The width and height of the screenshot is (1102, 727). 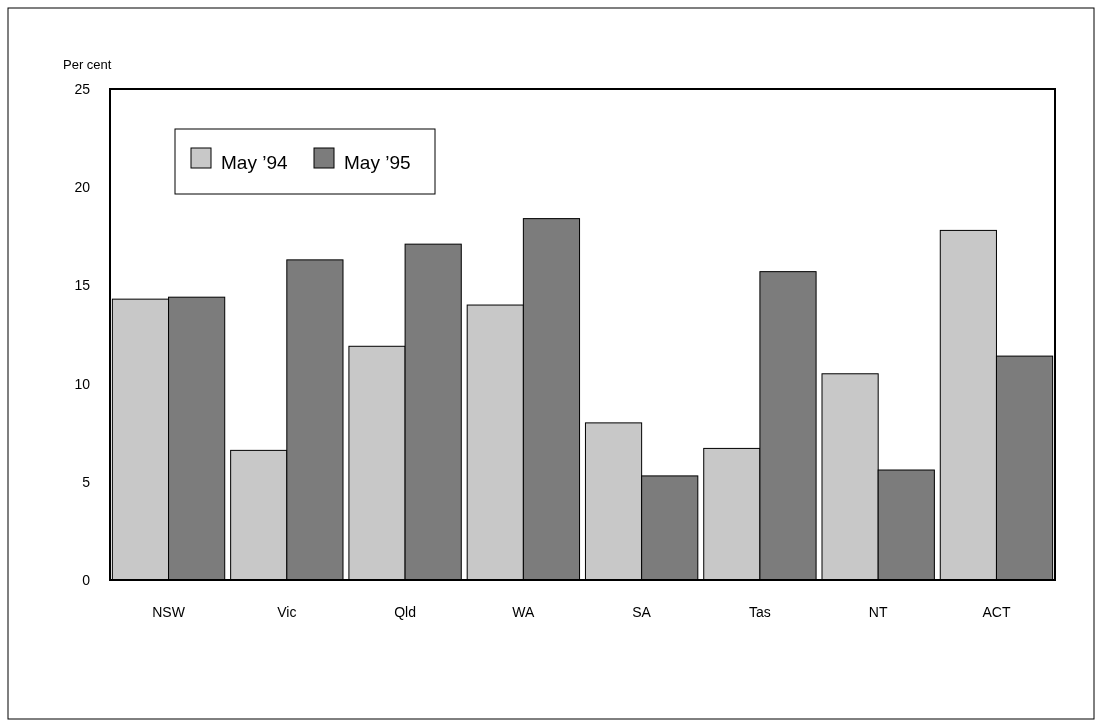 What do you see at coordinates (405, 612) in the screenshot?
I see `x-tick-label: Qld` at bounding box center [405, 612].